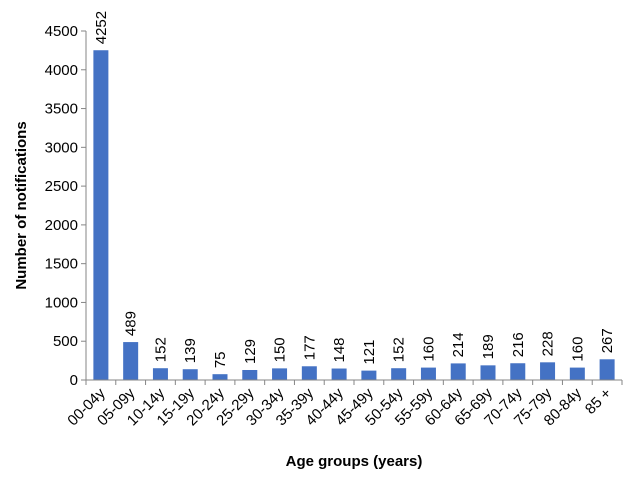  I want to click on y-tick-label: 1000, so click(61, 302).